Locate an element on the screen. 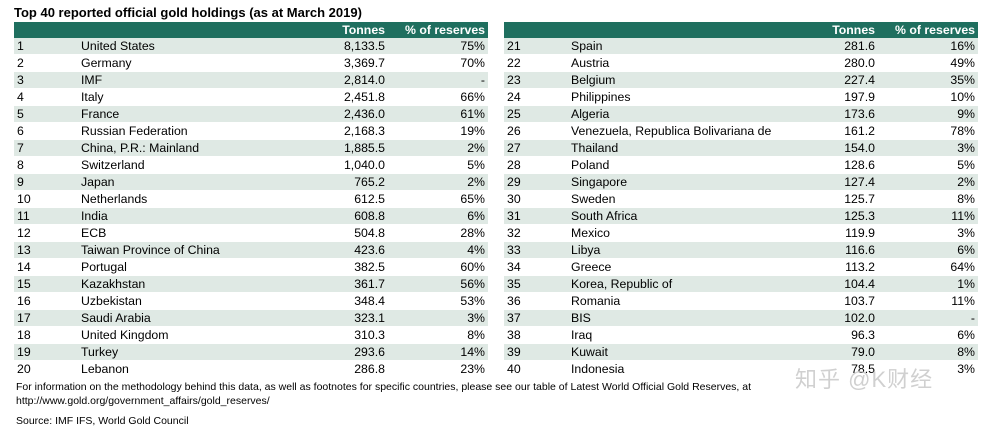 The height and width of the screenshot is (428, 1000). row-pct-reserves: 28% is located at coordinates (438, 233).